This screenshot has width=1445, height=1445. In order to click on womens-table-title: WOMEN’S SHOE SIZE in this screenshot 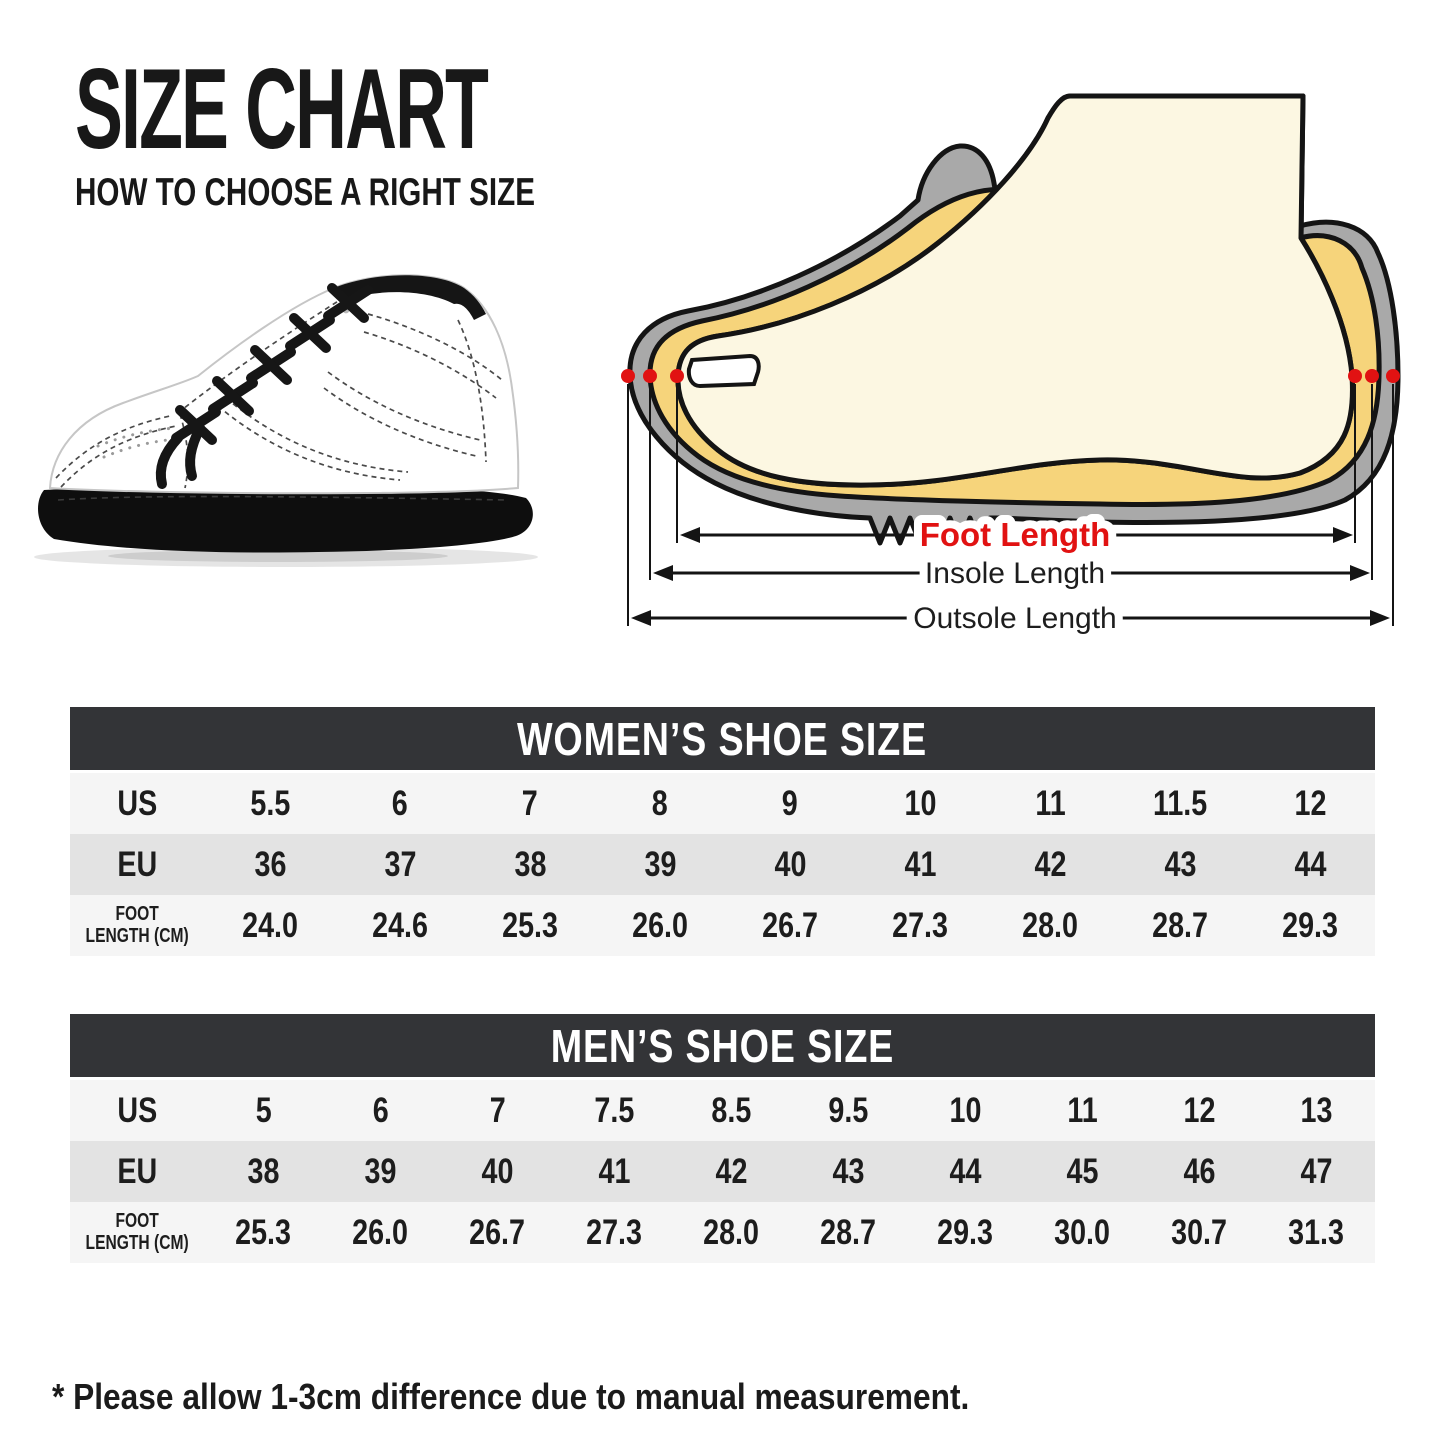, I will do `click(722, 738)`.